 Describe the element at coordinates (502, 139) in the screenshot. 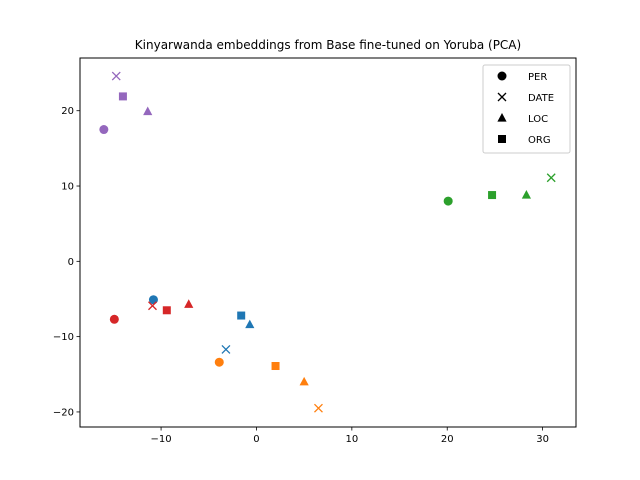

I see `legend-marker-square` at that location.